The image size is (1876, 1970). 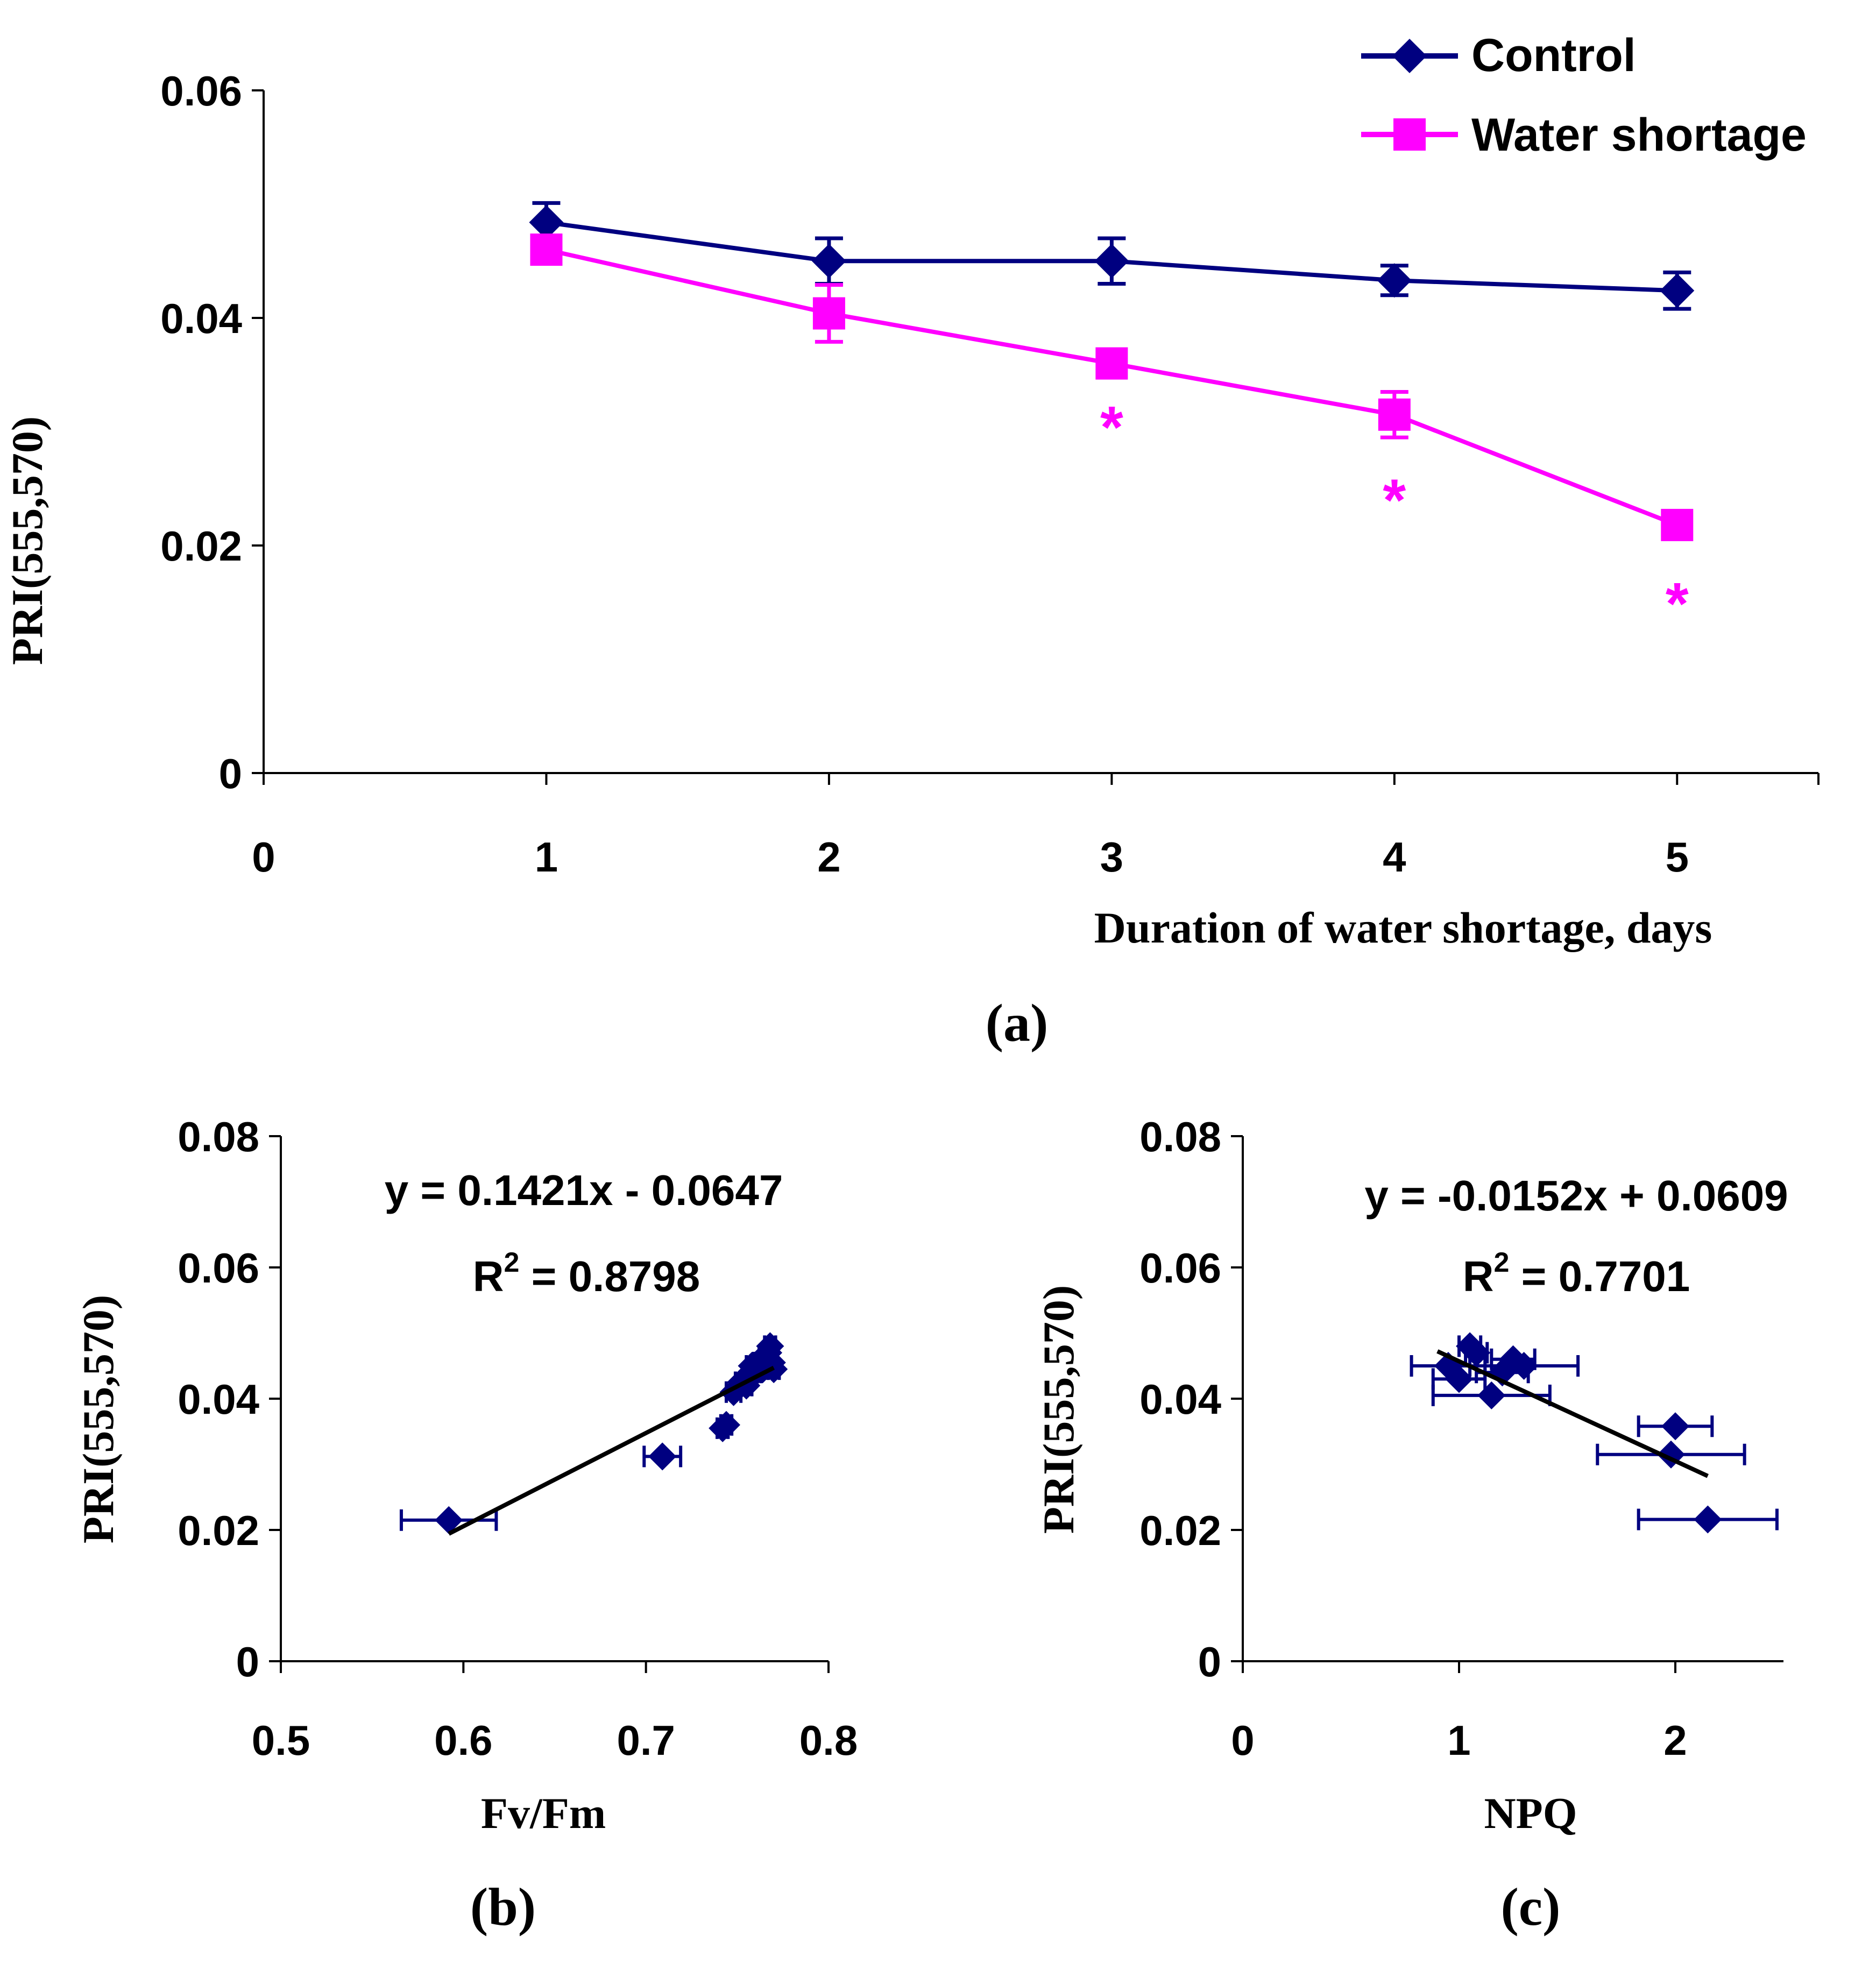 What do you see at coordinates (1394, 857) in the screenshot?
I see `chart-a-xtick-label: 4` at bounding box center [1394, 857].